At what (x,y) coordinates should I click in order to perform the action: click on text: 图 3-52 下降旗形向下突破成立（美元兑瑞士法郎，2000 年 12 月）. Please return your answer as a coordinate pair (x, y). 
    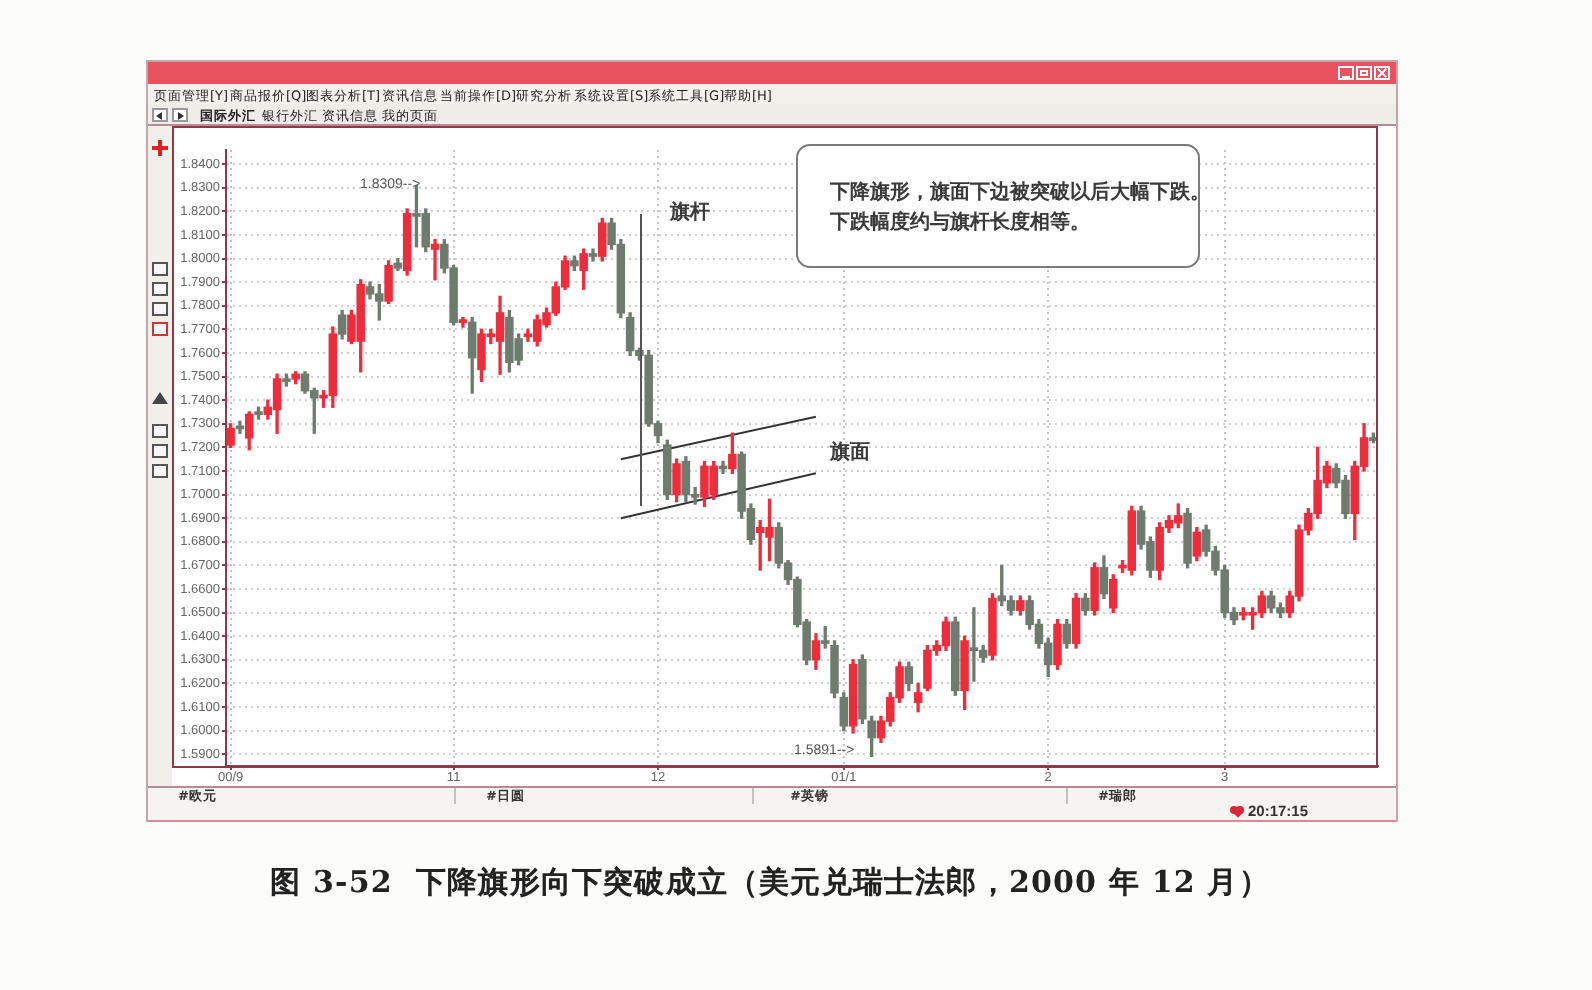
    Looking at the image, I should click on (770, 883).